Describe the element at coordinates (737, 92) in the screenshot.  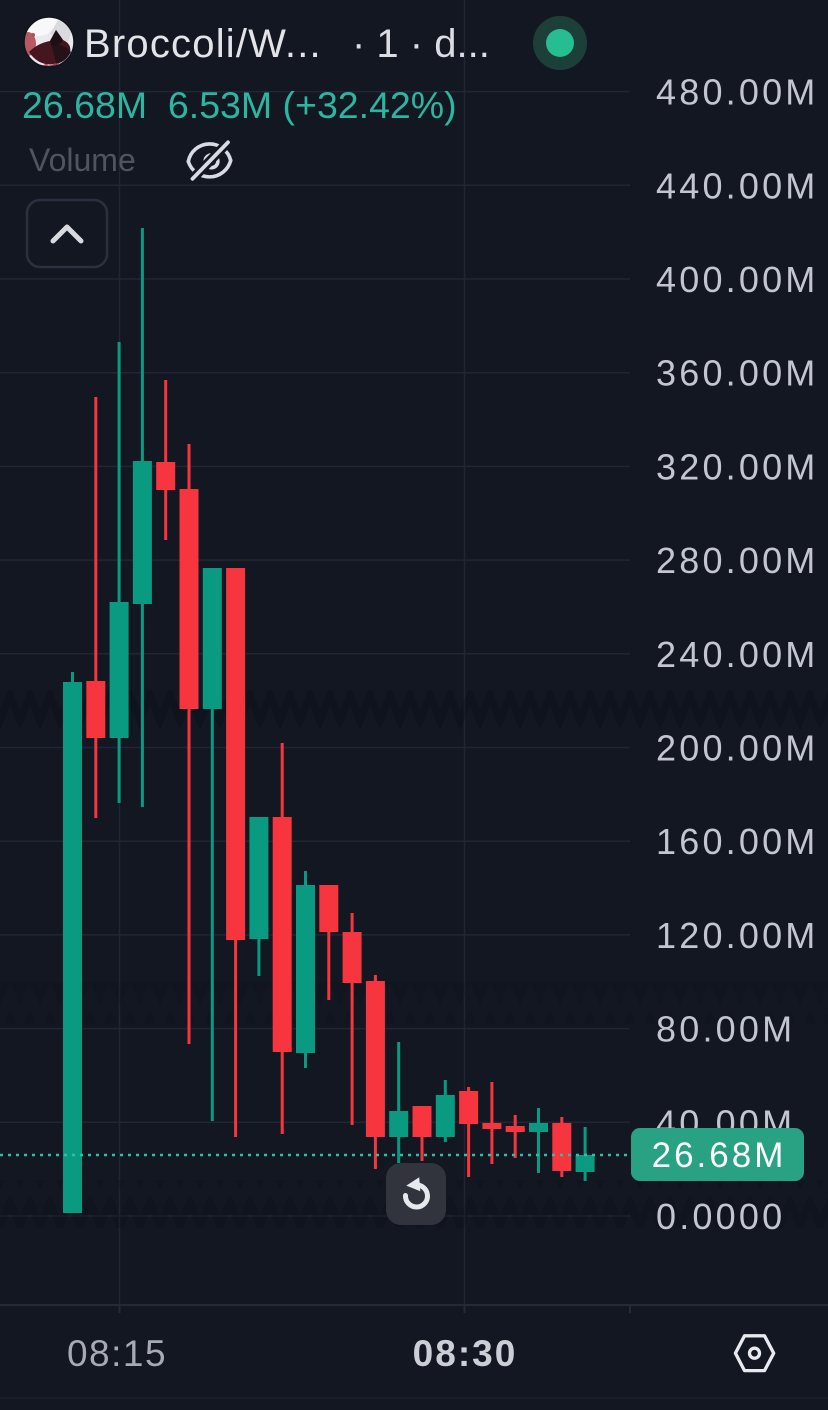
I see `svg-text: 480.00M` at that location.